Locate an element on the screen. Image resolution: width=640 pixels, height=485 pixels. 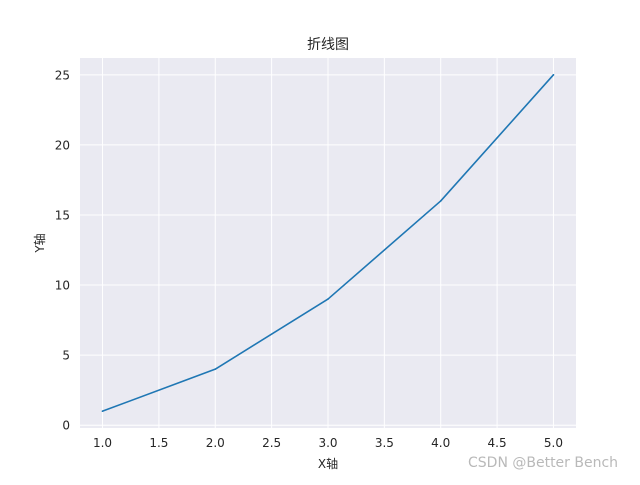
y-tick-label: 25 is located at coordinates (62, 75).